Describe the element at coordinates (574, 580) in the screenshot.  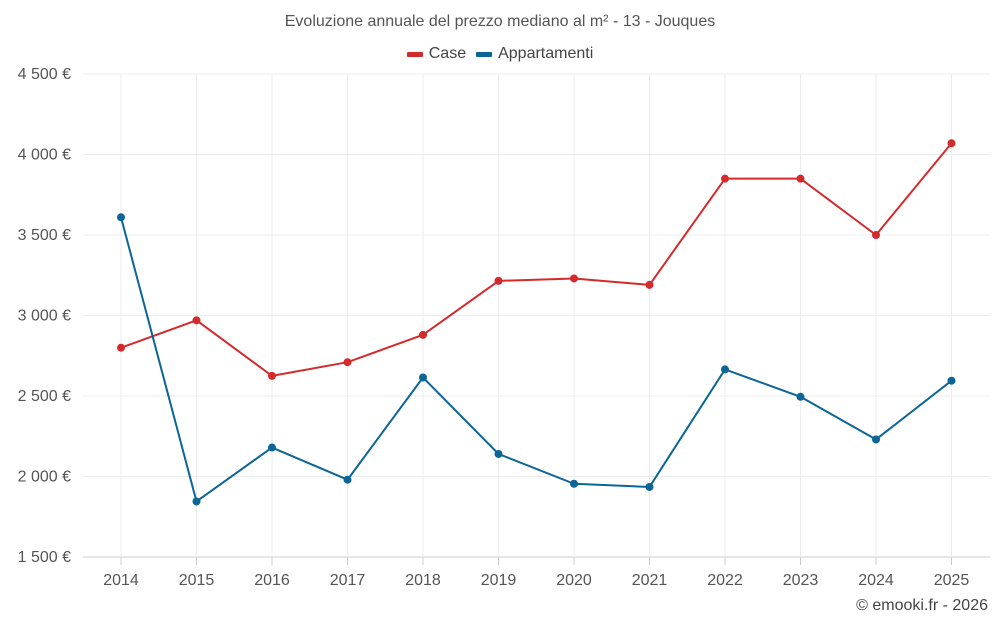
I see `x-tick-label: 2020` at that location.